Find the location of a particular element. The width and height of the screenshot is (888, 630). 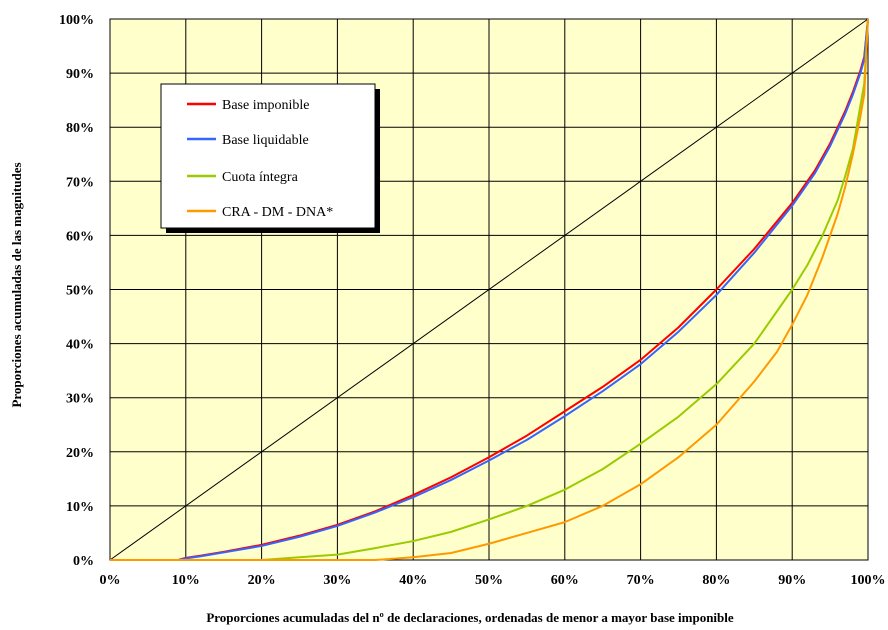

y-tick-label: 90% is located at coordinates (80, 74).